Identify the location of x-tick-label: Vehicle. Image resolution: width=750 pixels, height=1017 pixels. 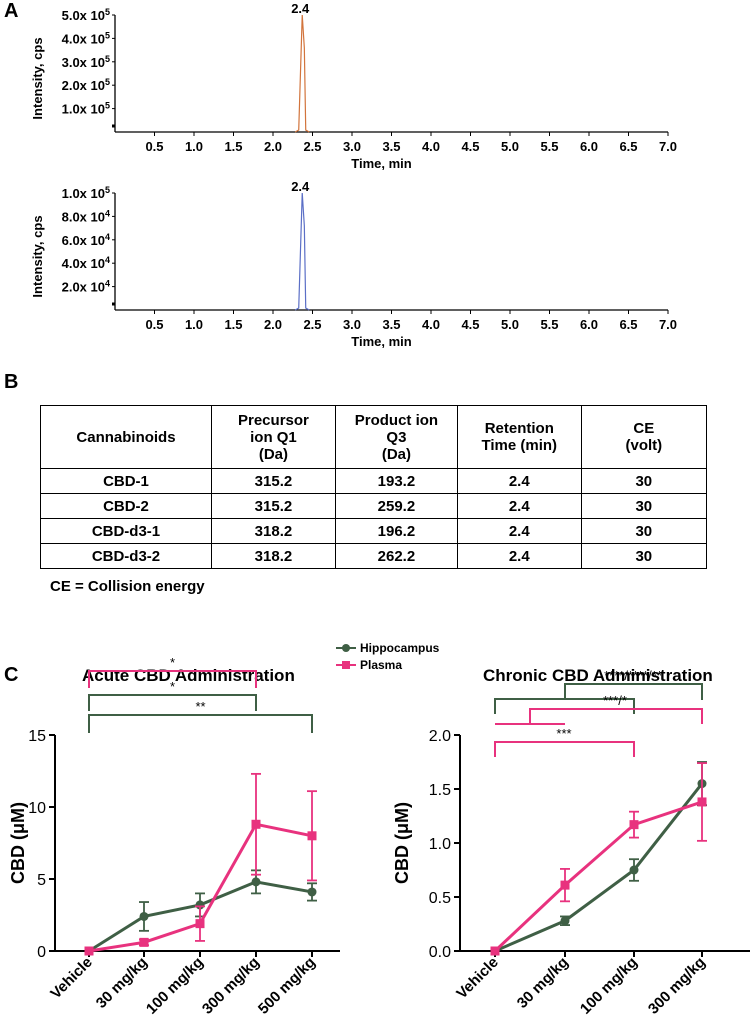
(477, 978).